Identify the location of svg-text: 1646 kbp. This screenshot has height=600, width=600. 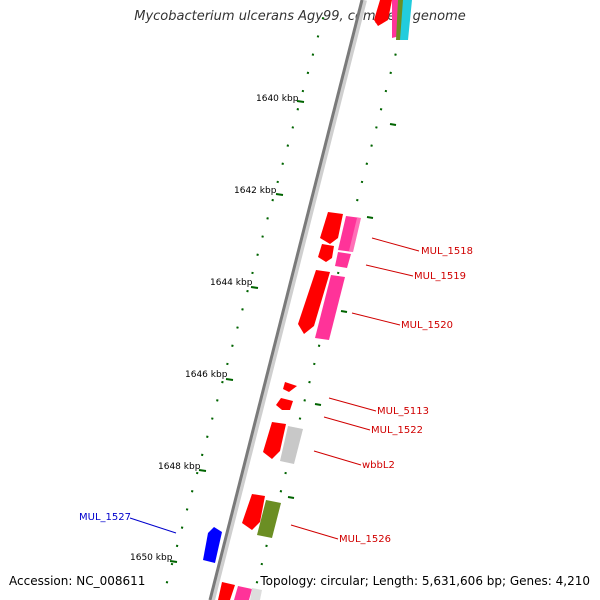
(206, 375).